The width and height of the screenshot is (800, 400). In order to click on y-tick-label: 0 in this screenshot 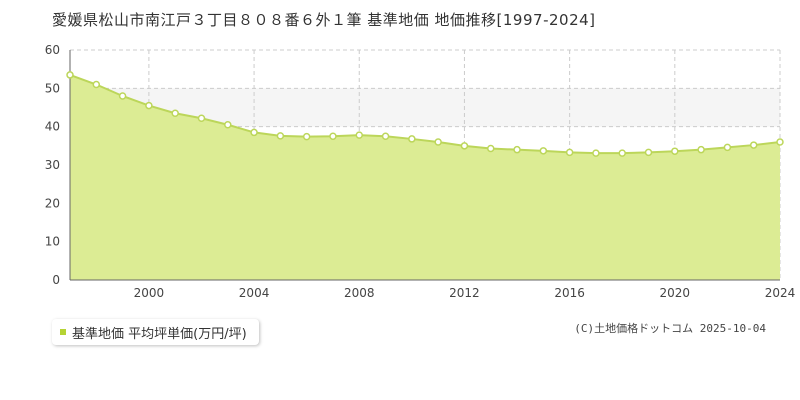, I will do `click(56, 280)`.